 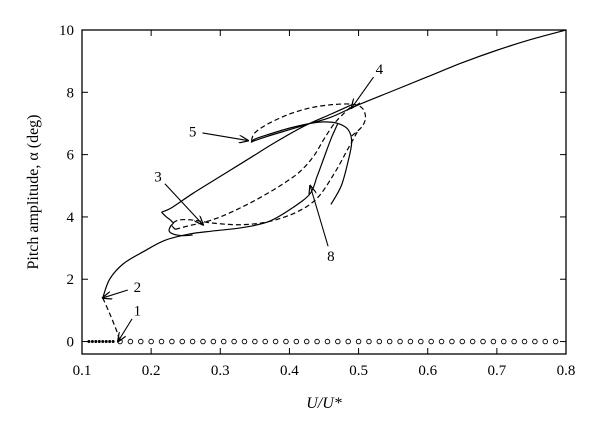 I want to click on y-tick-label-6: 10, so click(x=66, y=31).